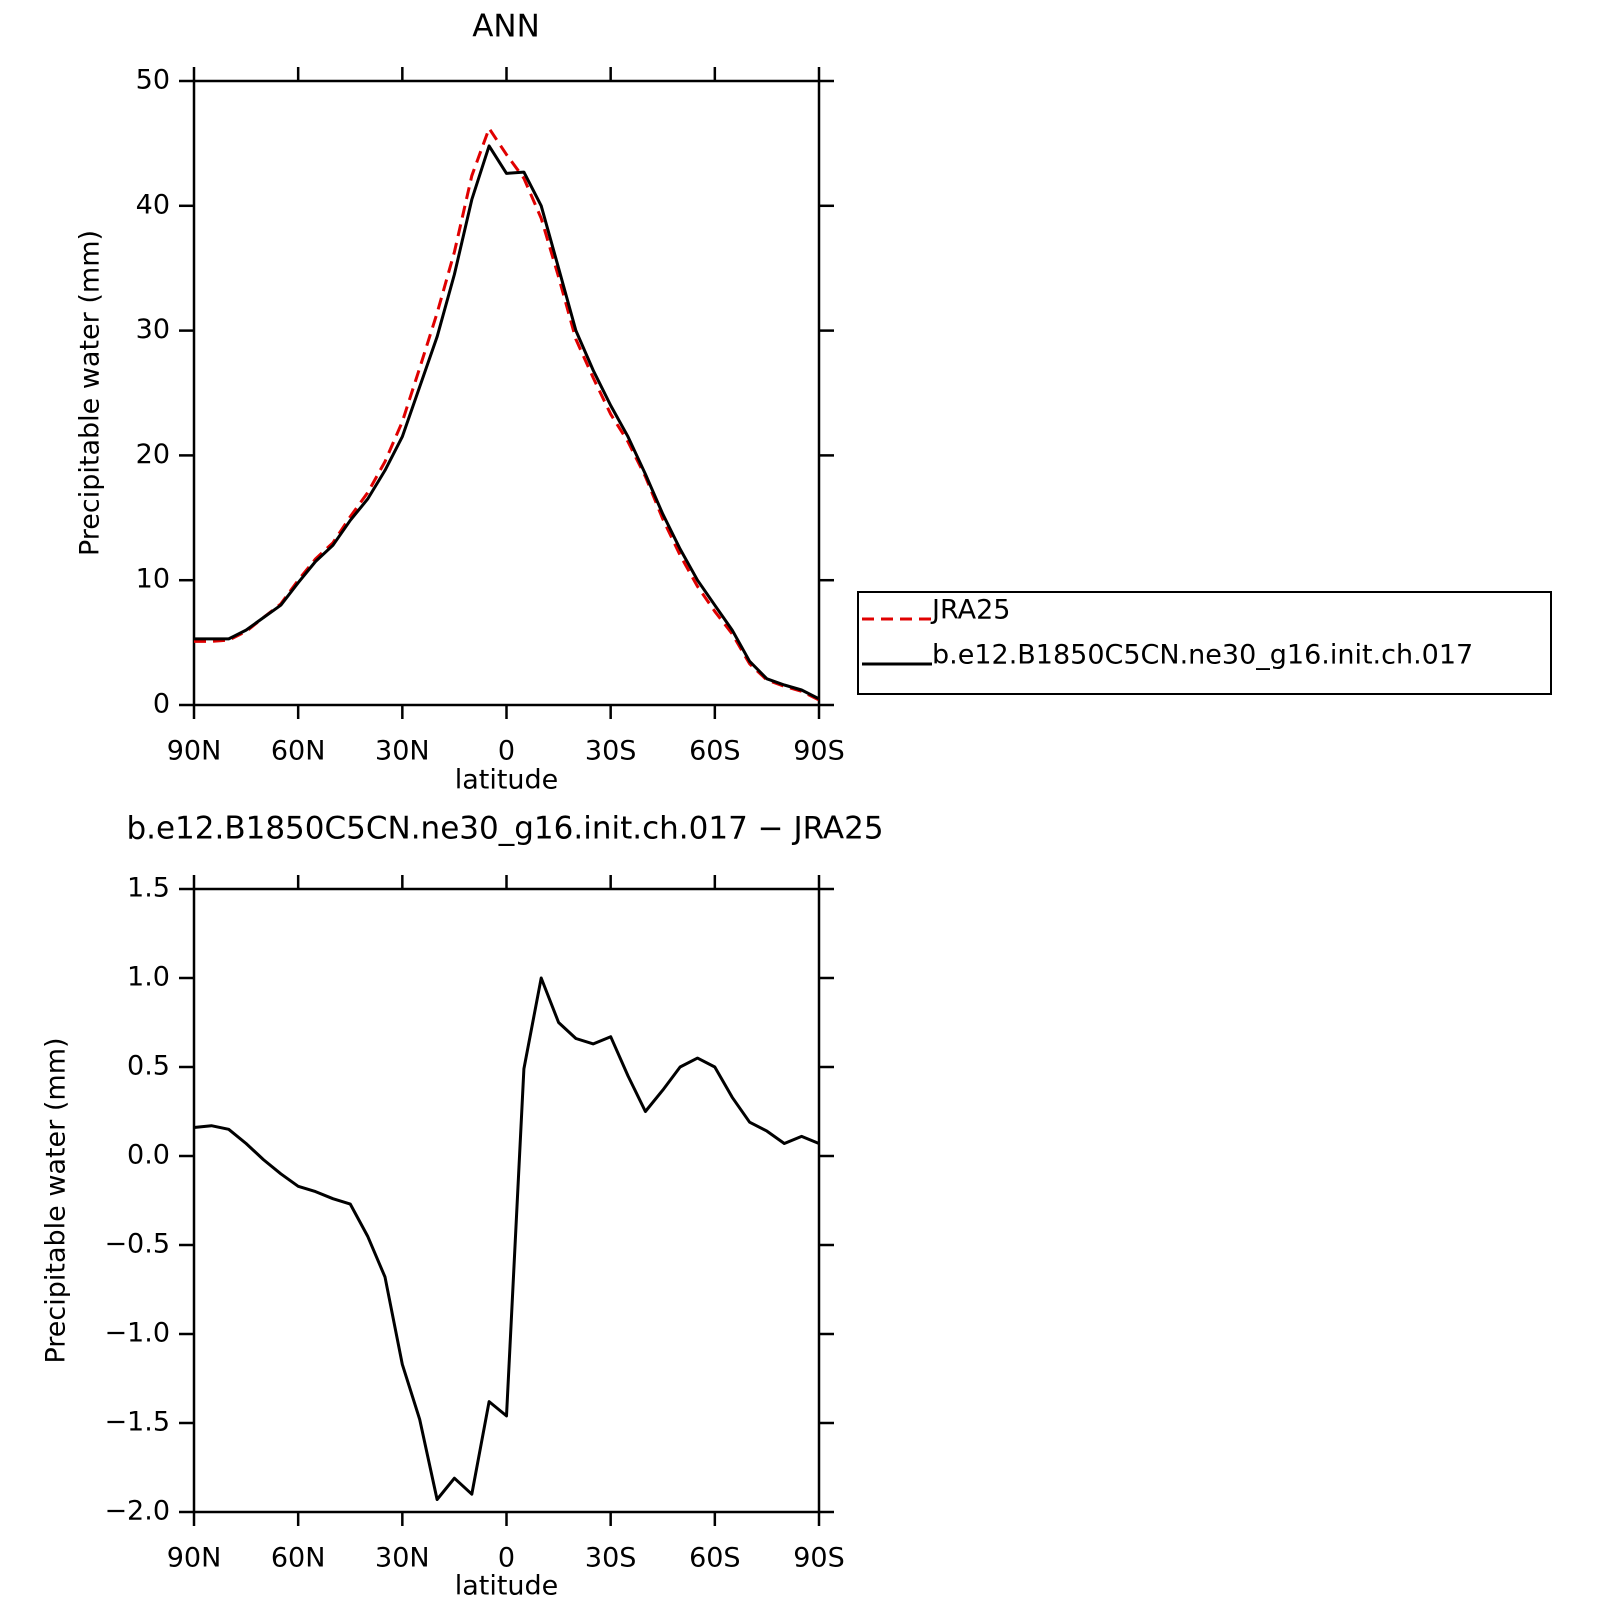 The width and height of the screenshot is (1605, 1603). What do you see at coordinates (148, 888) in the screenshot?
I see `y-tick-label: 1.5` at bounding box center [148, 888].